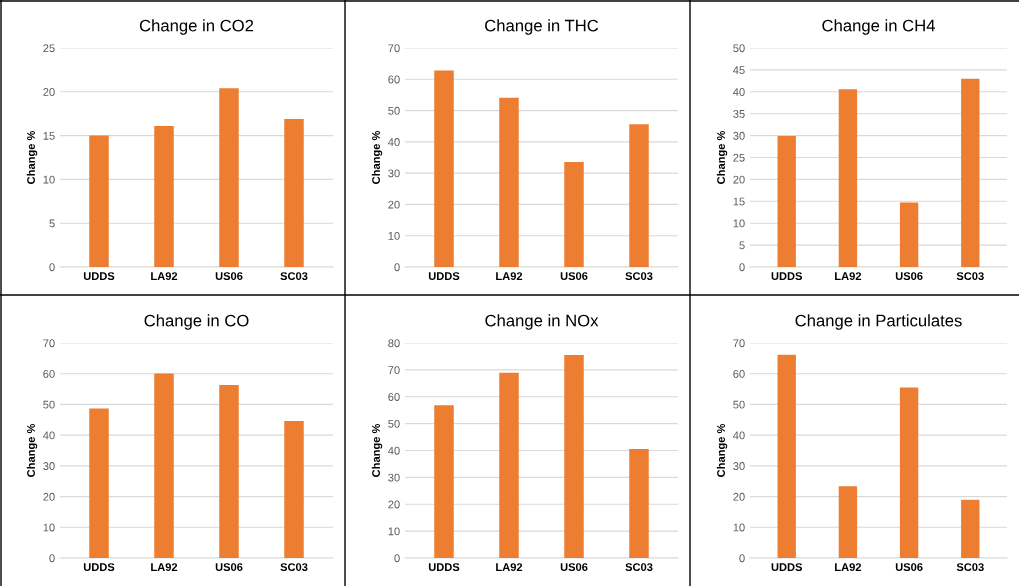 The height and width of the screenshot is (586, 1019). What do you see at coordinates (196, 322) in the screenshot?
I see `chart-title: Change in CO` at bounding box center [196, 322].